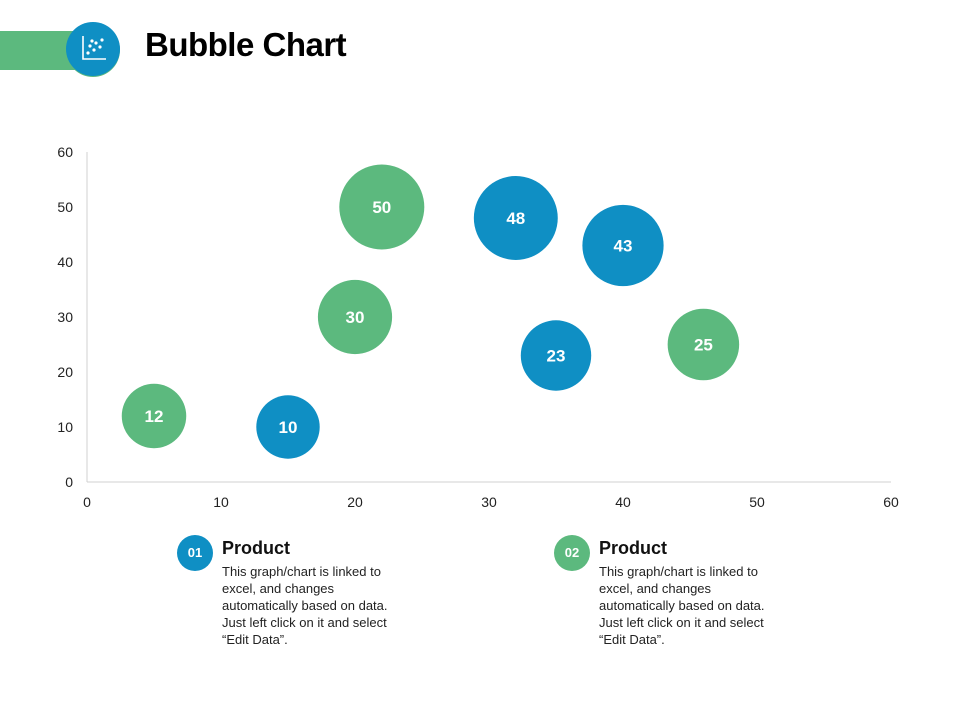 The width and height of the screenshot is (960, 720). What do you see at coordinates (65, 372) in the screenshot?
I see `y-tick-label: 20` at bounding box center [65, 372].